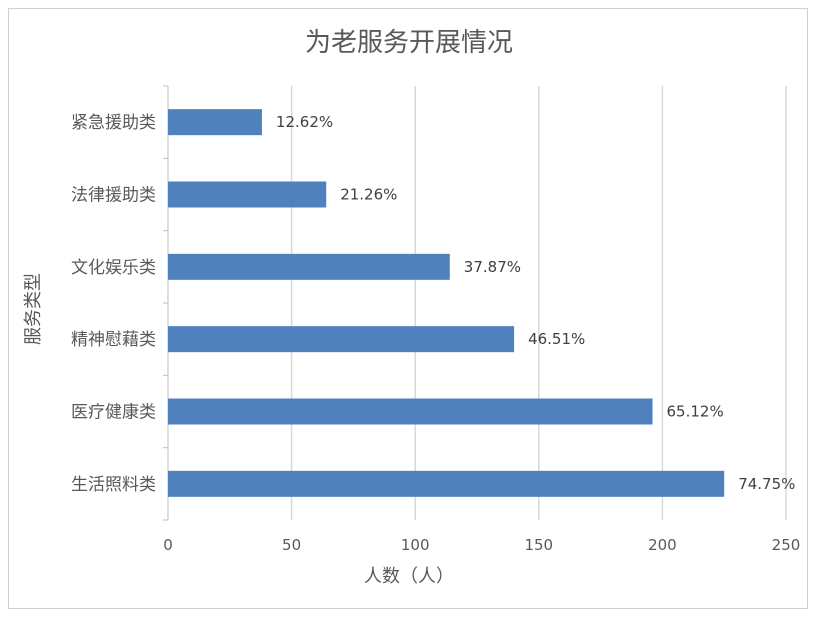 This screenshot has width=814, height=621. I want to click on category-label: 医疗健康类, so click(113, 413).